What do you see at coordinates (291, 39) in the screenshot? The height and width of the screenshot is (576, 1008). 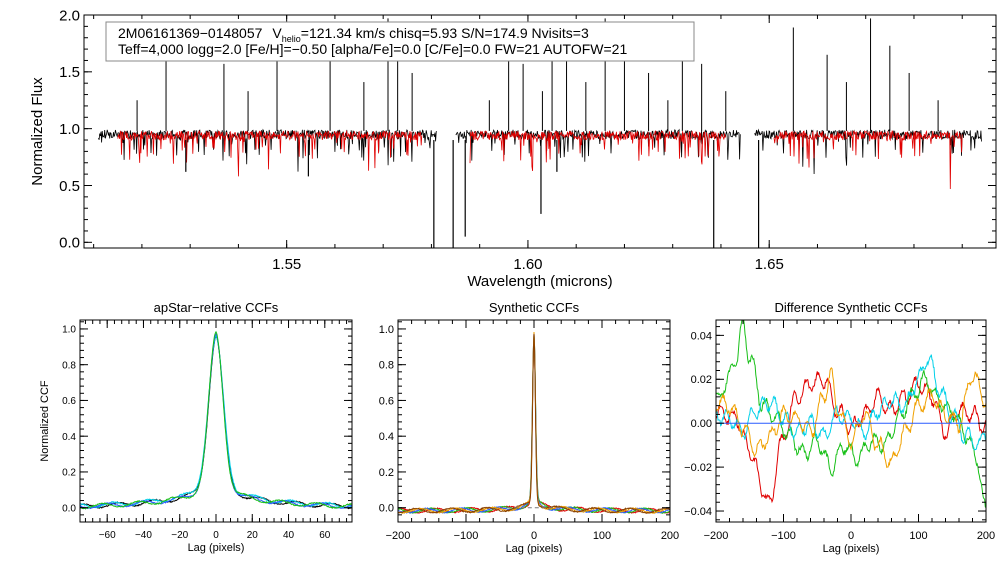 I see `vhelio-subscript: helio` at bounding box center [291, 39].